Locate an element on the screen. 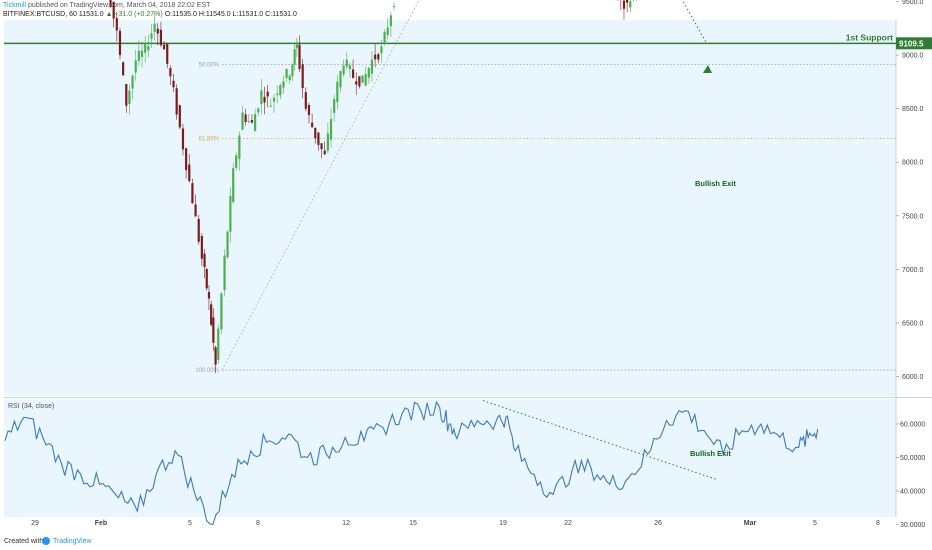 This screenshot has width=932, height=550. rsi-tick-label: 40.0000 is located at coordinates (912, 492).